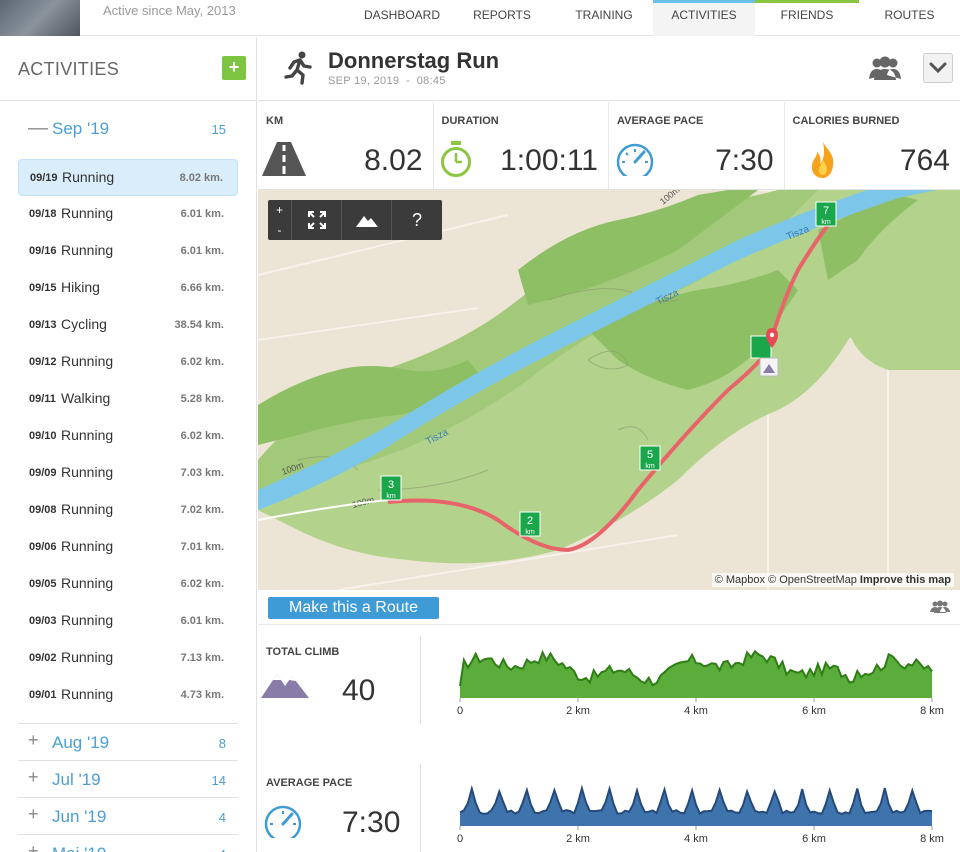  Describe the element at coordinates (128, 177) in the screenshot. I see `activity-list-item: 09/19 Running 8.02 km.` at that location.